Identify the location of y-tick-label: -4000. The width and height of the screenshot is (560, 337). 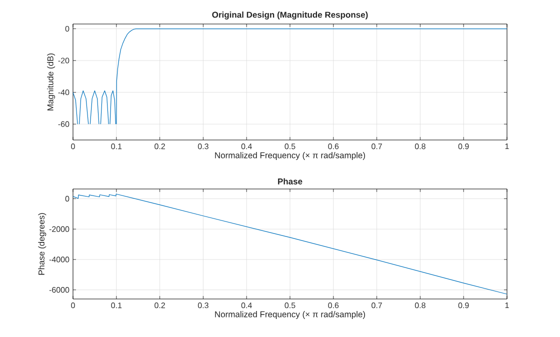
(59, 259).